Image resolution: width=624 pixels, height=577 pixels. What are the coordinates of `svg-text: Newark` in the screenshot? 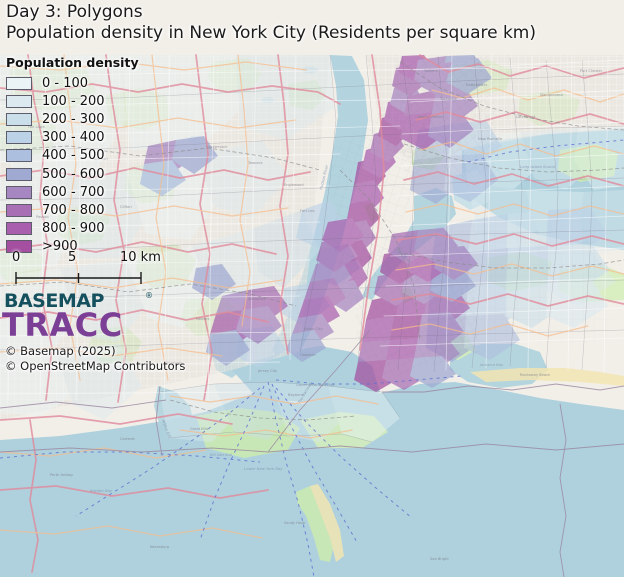 It's located at (203, 319).